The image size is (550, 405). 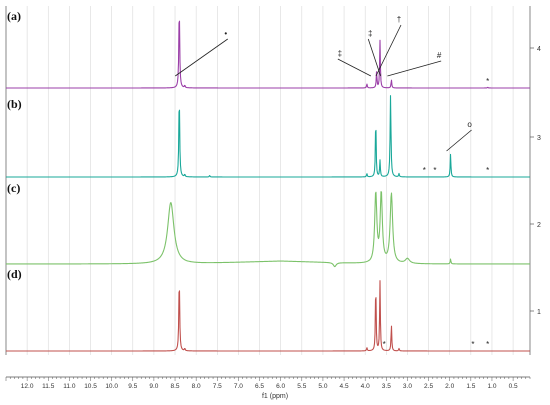 What do you see at coordinates (539, 138) in the screenshot?
I see `right-axis-tick-label: 3` at bounding box center [539, 138].